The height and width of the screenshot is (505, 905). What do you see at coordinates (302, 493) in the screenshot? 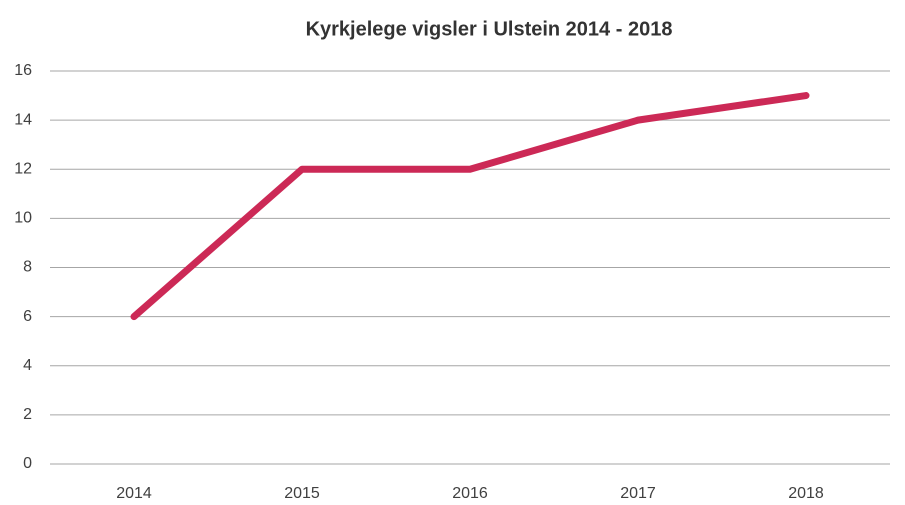
I see `x-tick-label: 2015` at bounding box center [302, 493].